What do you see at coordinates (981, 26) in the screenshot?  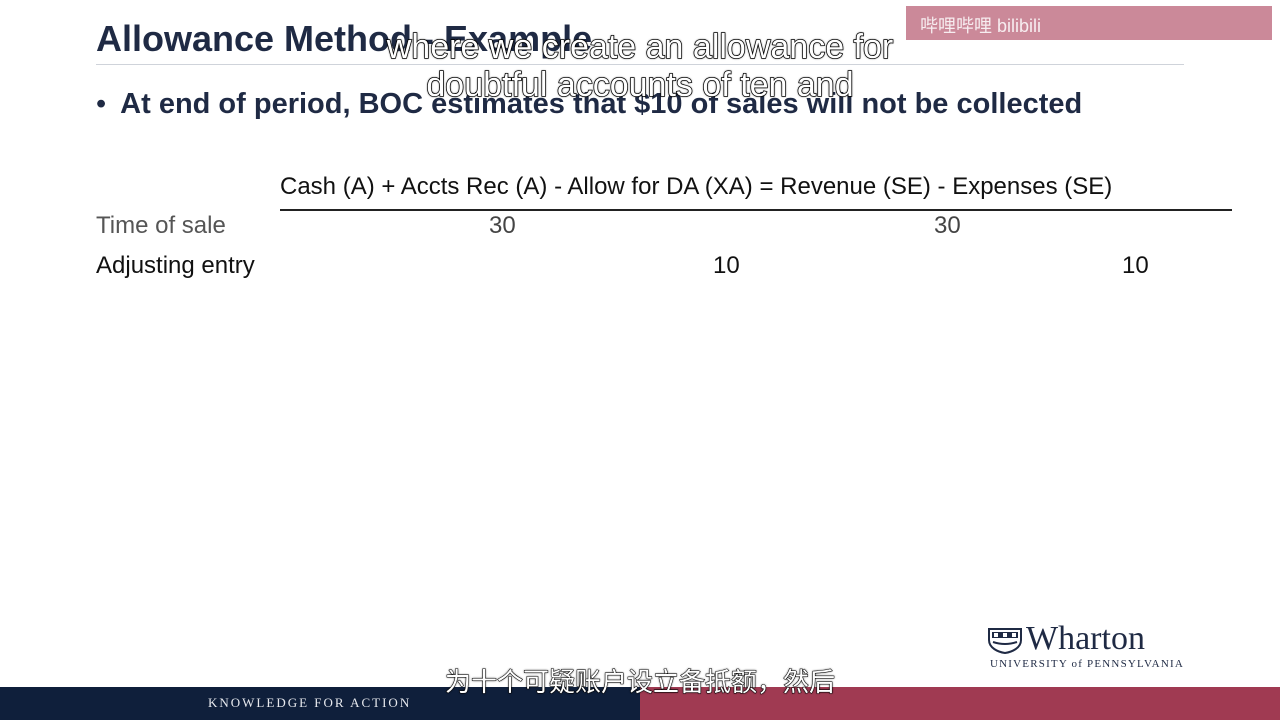 I see `watermark-text: 哔哩哔哩 bilibili` at bounding box center [981, 26].